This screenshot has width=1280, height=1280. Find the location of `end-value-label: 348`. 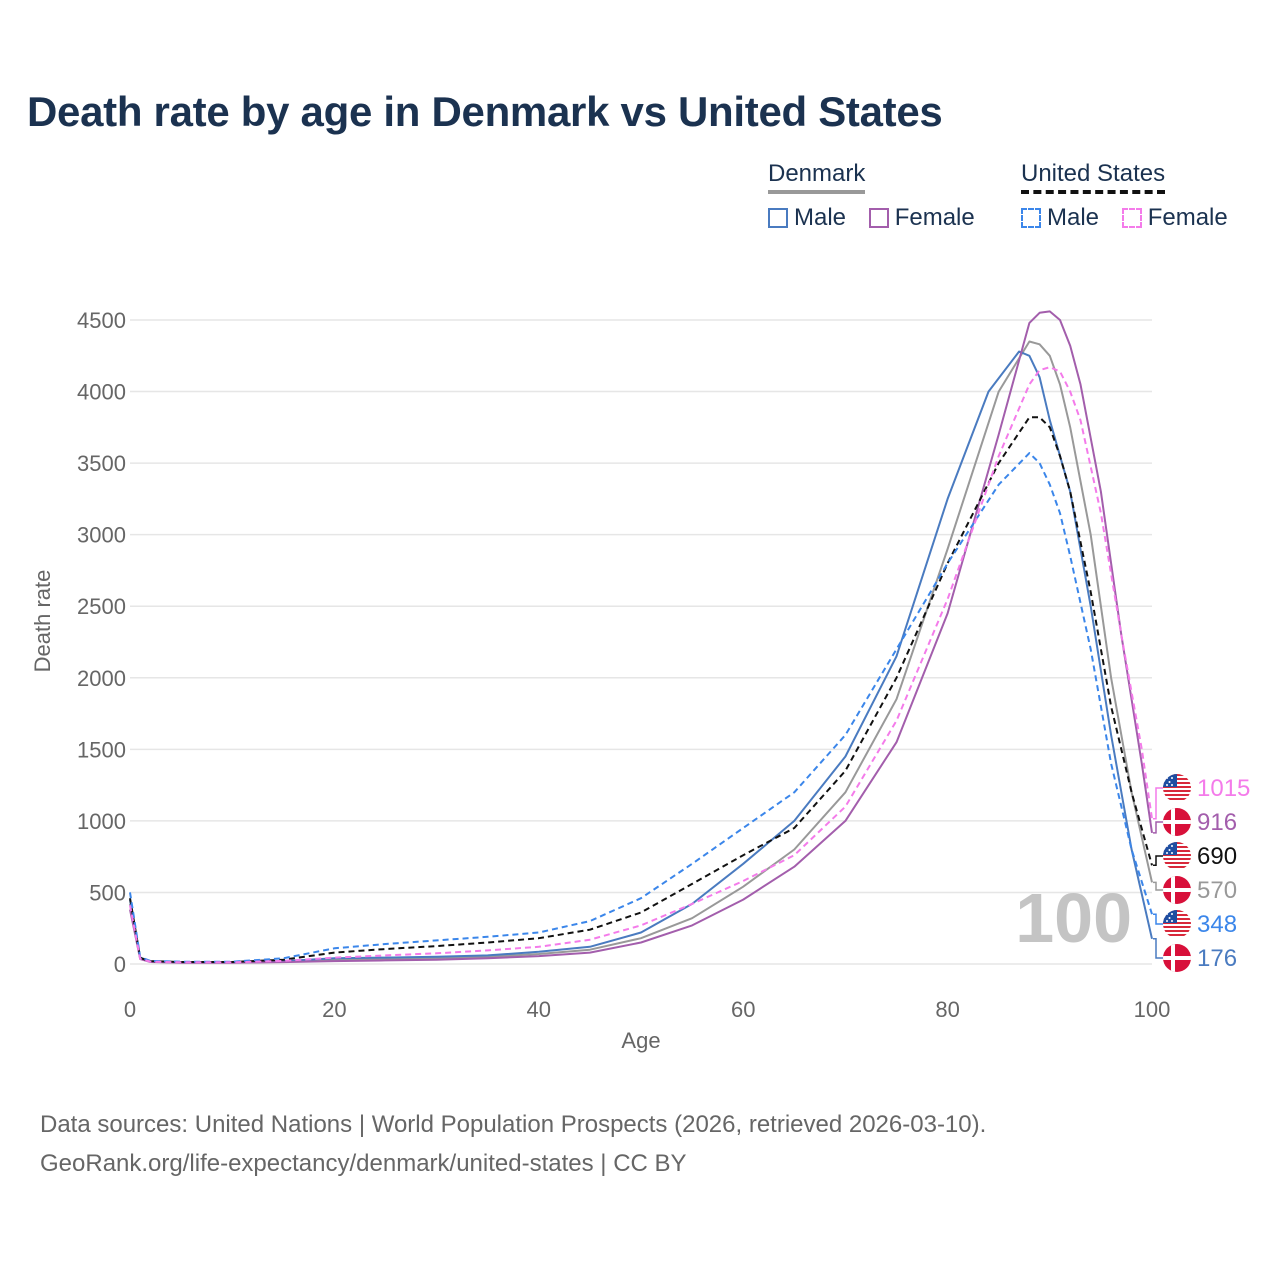

end-value-label: 348 is located at coordinates (1217, 924).